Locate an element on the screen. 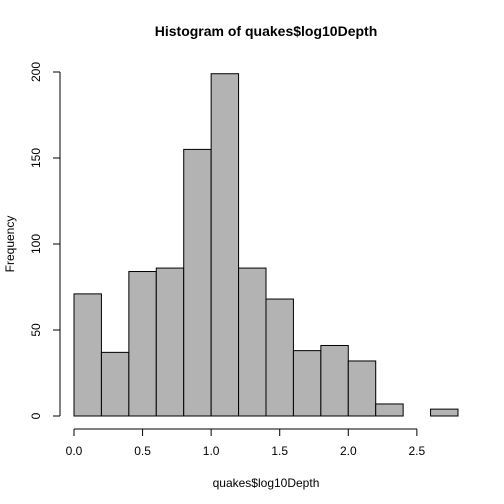 The height and width of the screenshot is (504, 504). x-tick-label: 0.5 is located at coordinates (142, 451).